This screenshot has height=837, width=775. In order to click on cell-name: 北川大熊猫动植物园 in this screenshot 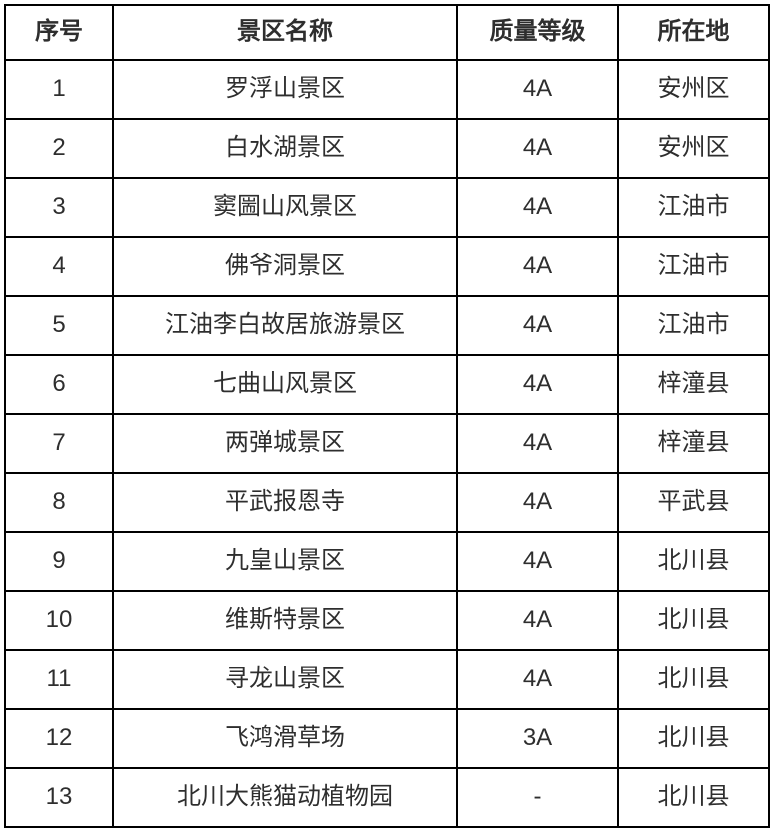, I will do `click(285, 797)`.